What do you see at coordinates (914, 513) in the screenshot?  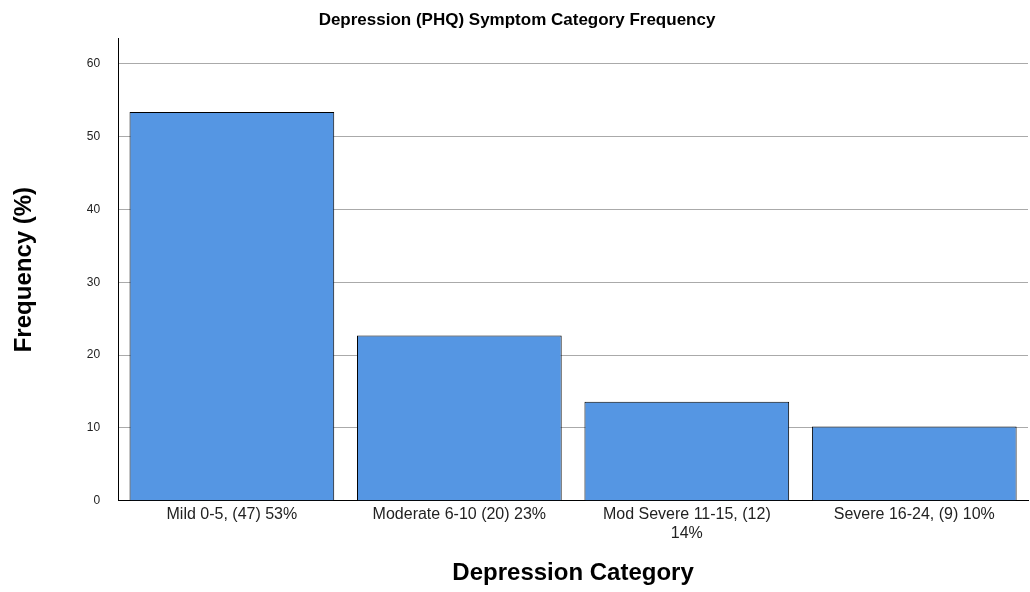 I see `x-tick-label: Severe 16-24, (9) 10%` at bounding box center [914, 513].